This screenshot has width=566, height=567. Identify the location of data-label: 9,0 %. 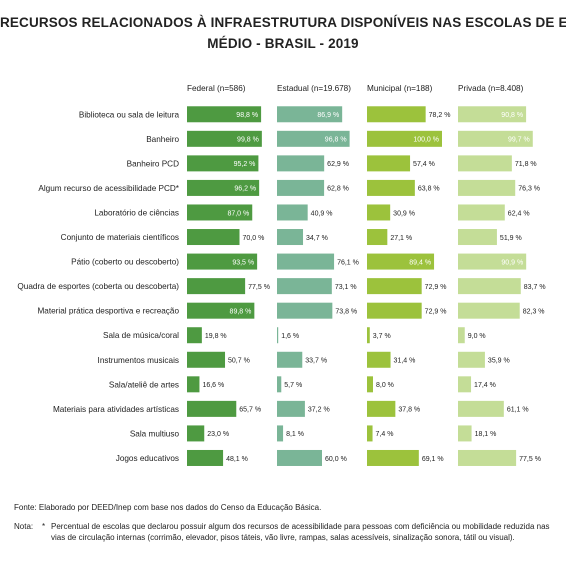
(477, 336).